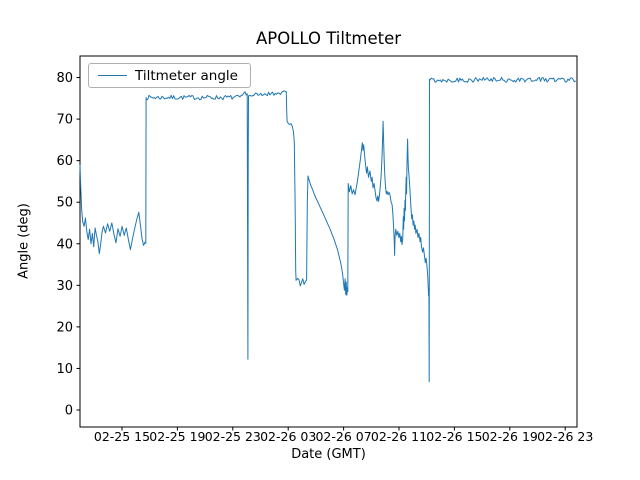 The width and height of the screenshot is (640, 480). I want to click on legend: Tiltmeter angle, so click(169, 75).